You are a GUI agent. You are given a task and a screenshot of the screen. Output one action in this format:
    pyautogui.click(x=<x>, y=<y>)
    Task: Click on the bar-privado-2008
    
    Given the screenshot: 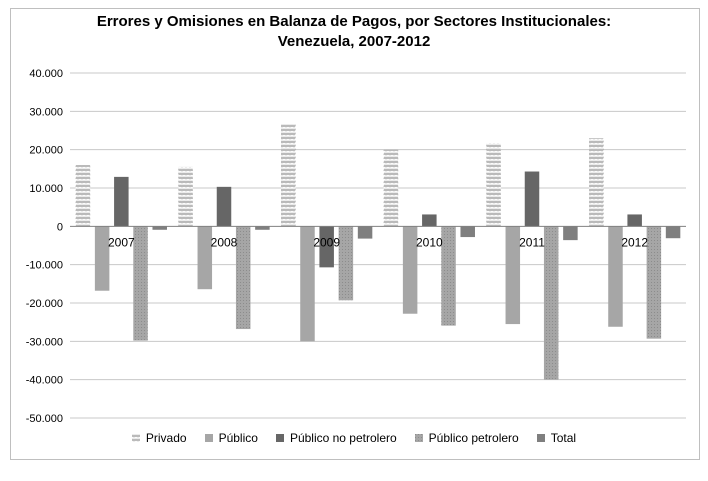 What is the action you would take?
    pyautogui.click(x=185, y=196)
    